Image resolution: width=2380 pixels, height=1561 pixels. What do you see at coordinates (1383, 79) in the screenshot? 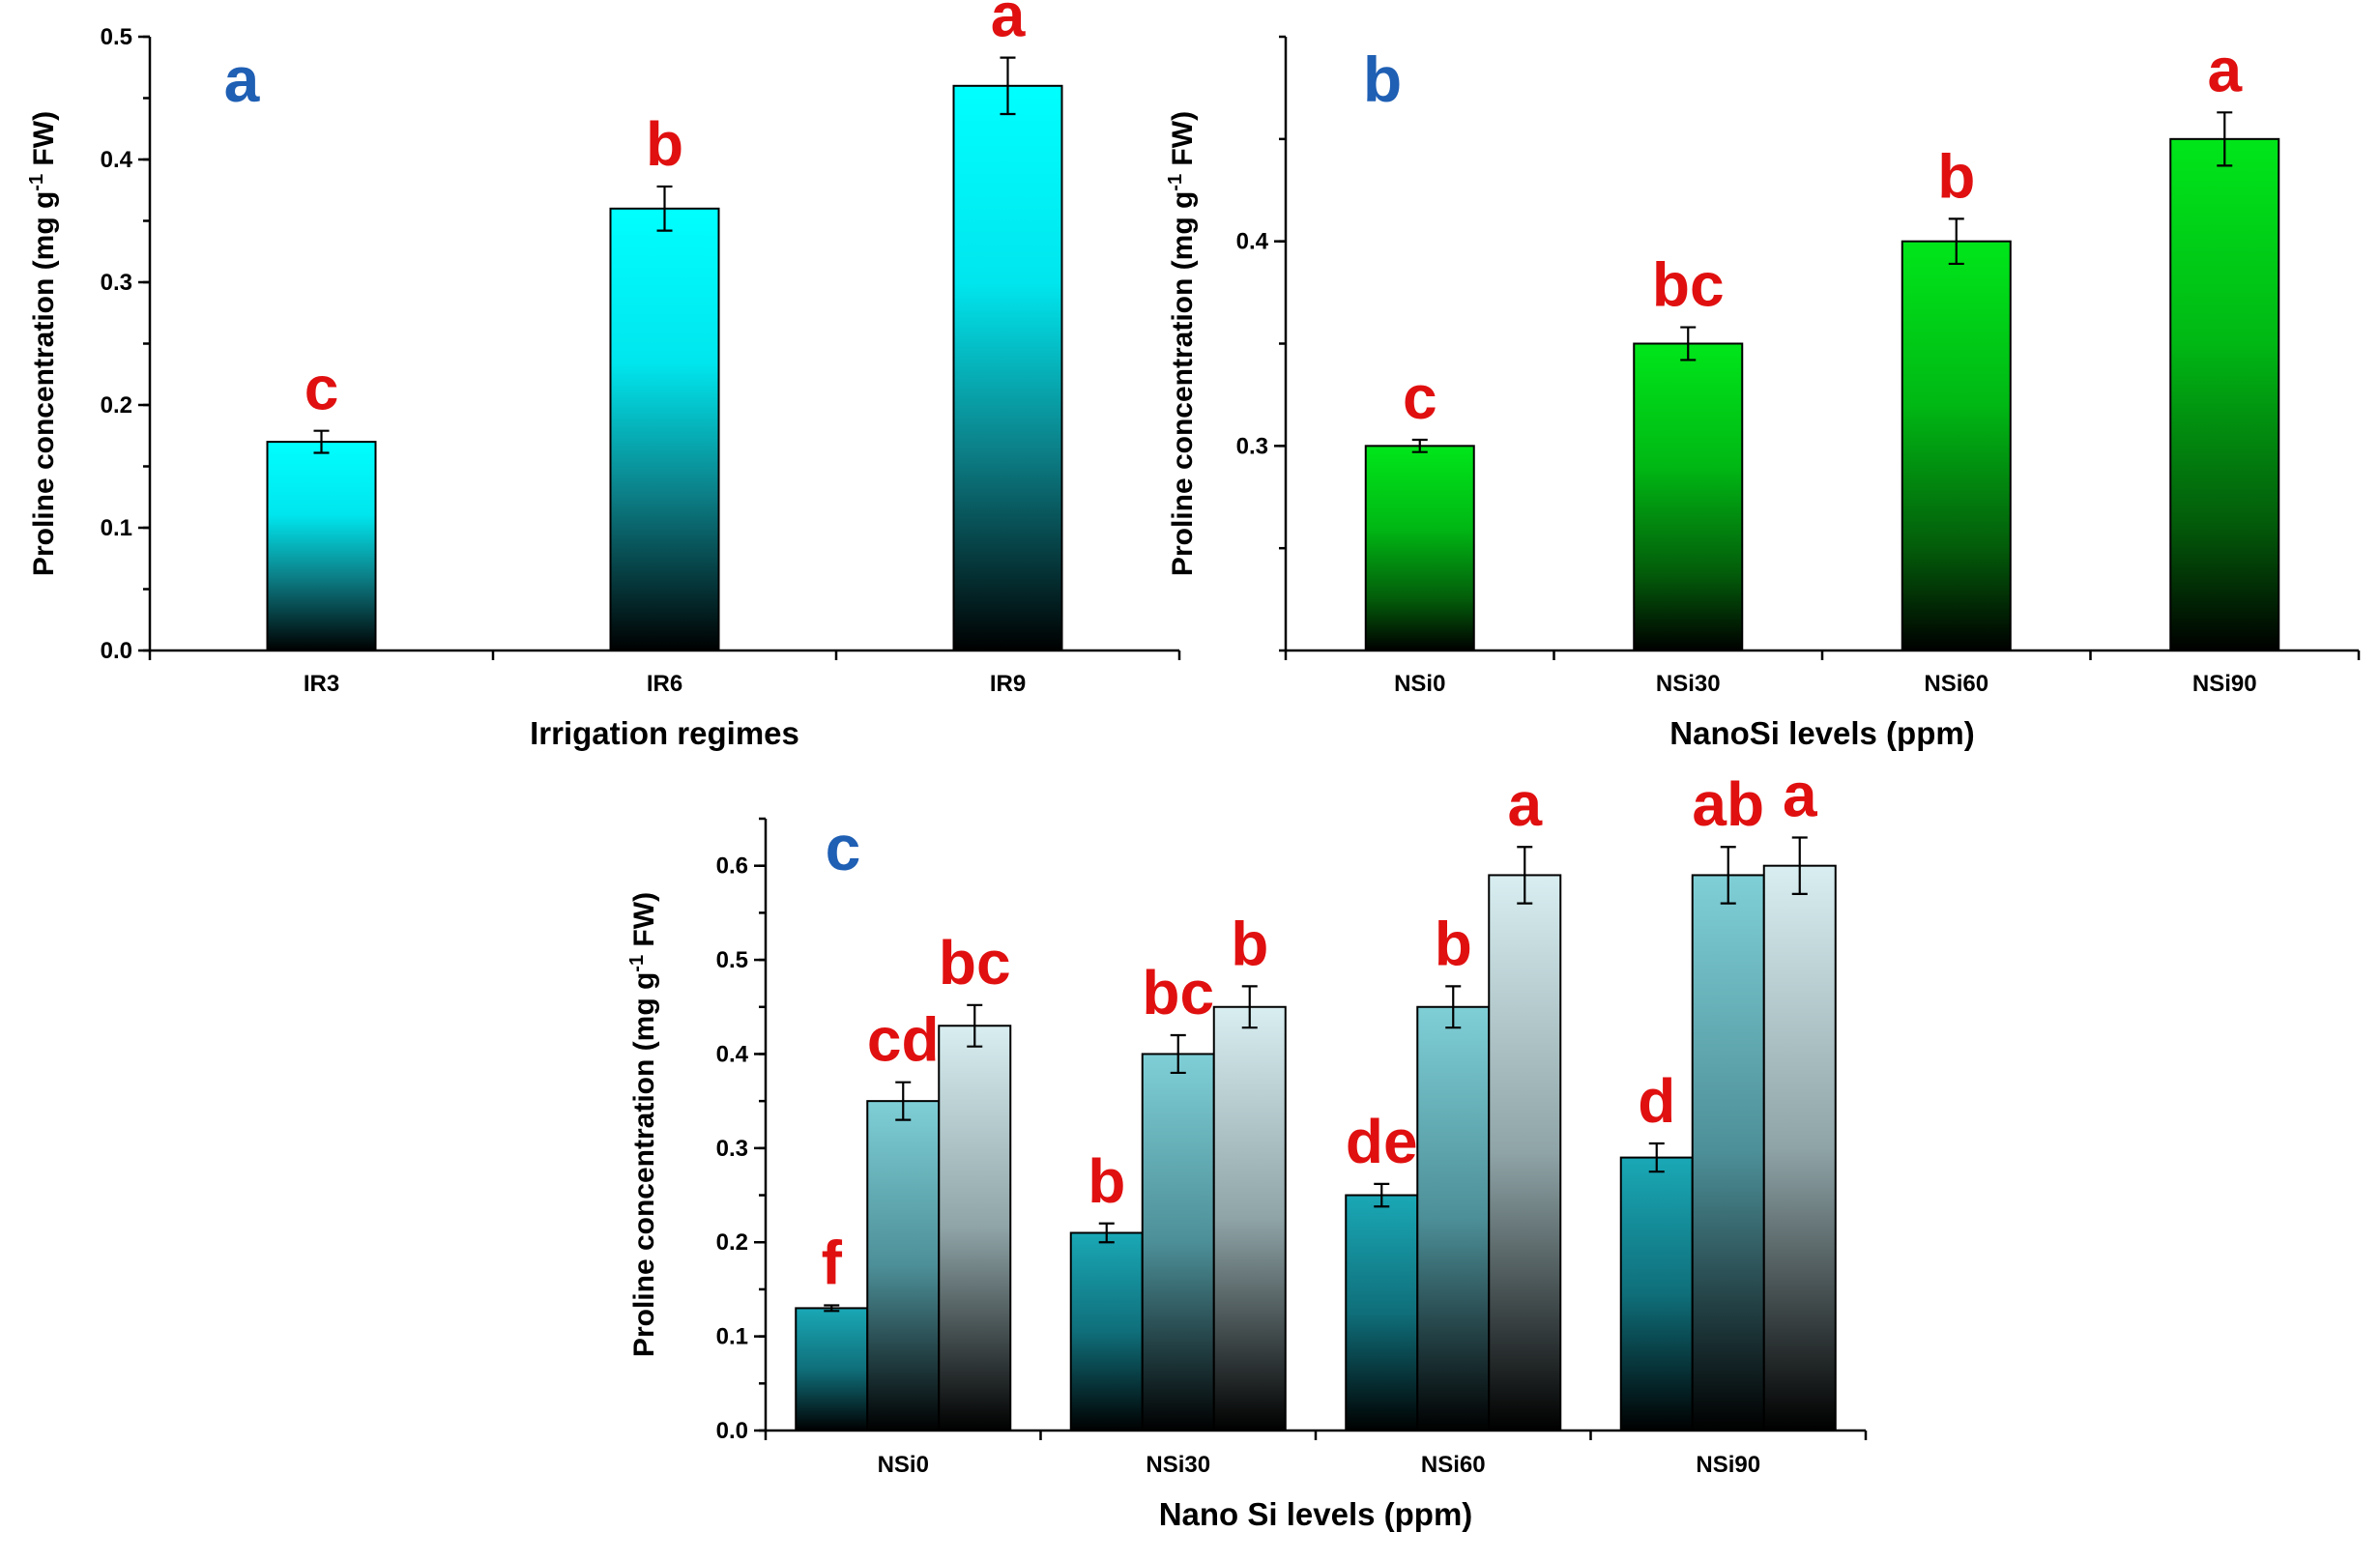
I see `panel-letter: b` at bounding box center [1383, 79].